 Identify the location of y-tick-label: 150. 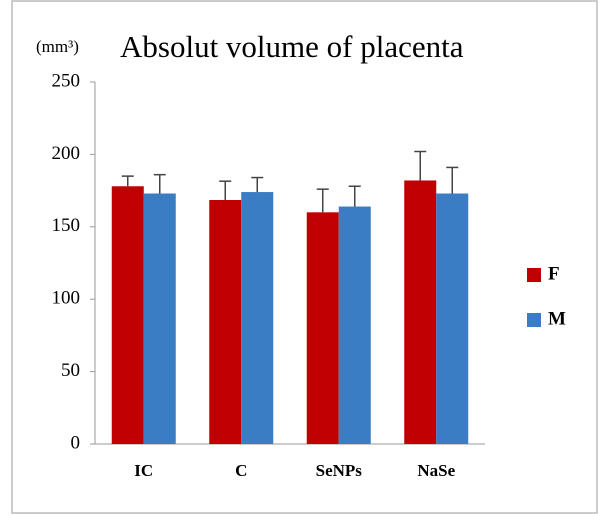
(66, 225).